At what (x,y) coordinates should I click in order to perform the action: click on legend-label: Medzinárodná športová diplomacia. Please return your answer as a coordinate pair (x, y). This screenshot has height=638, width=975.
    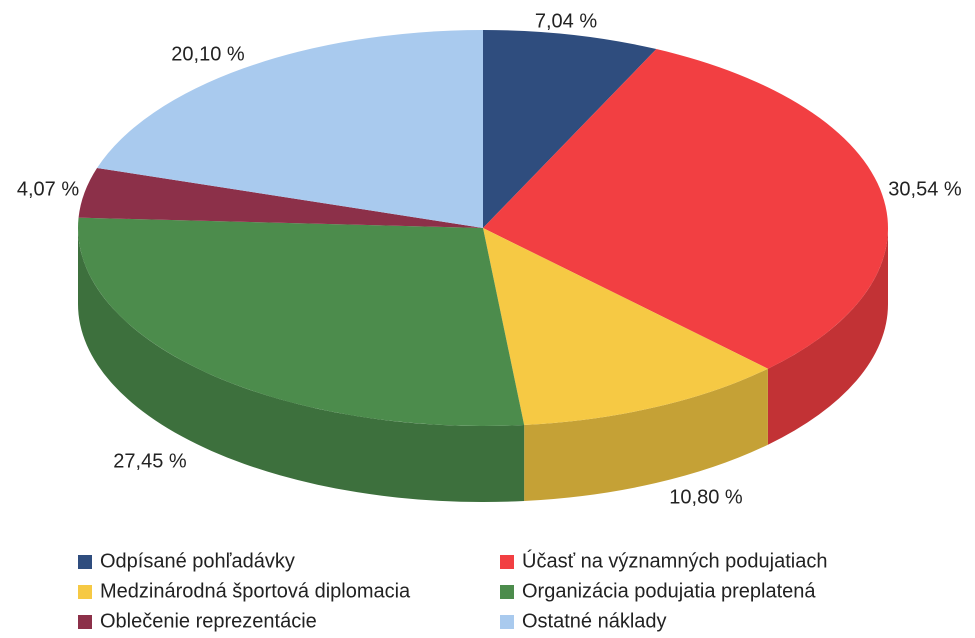
    Looking at the image, I should click on (255, 591).